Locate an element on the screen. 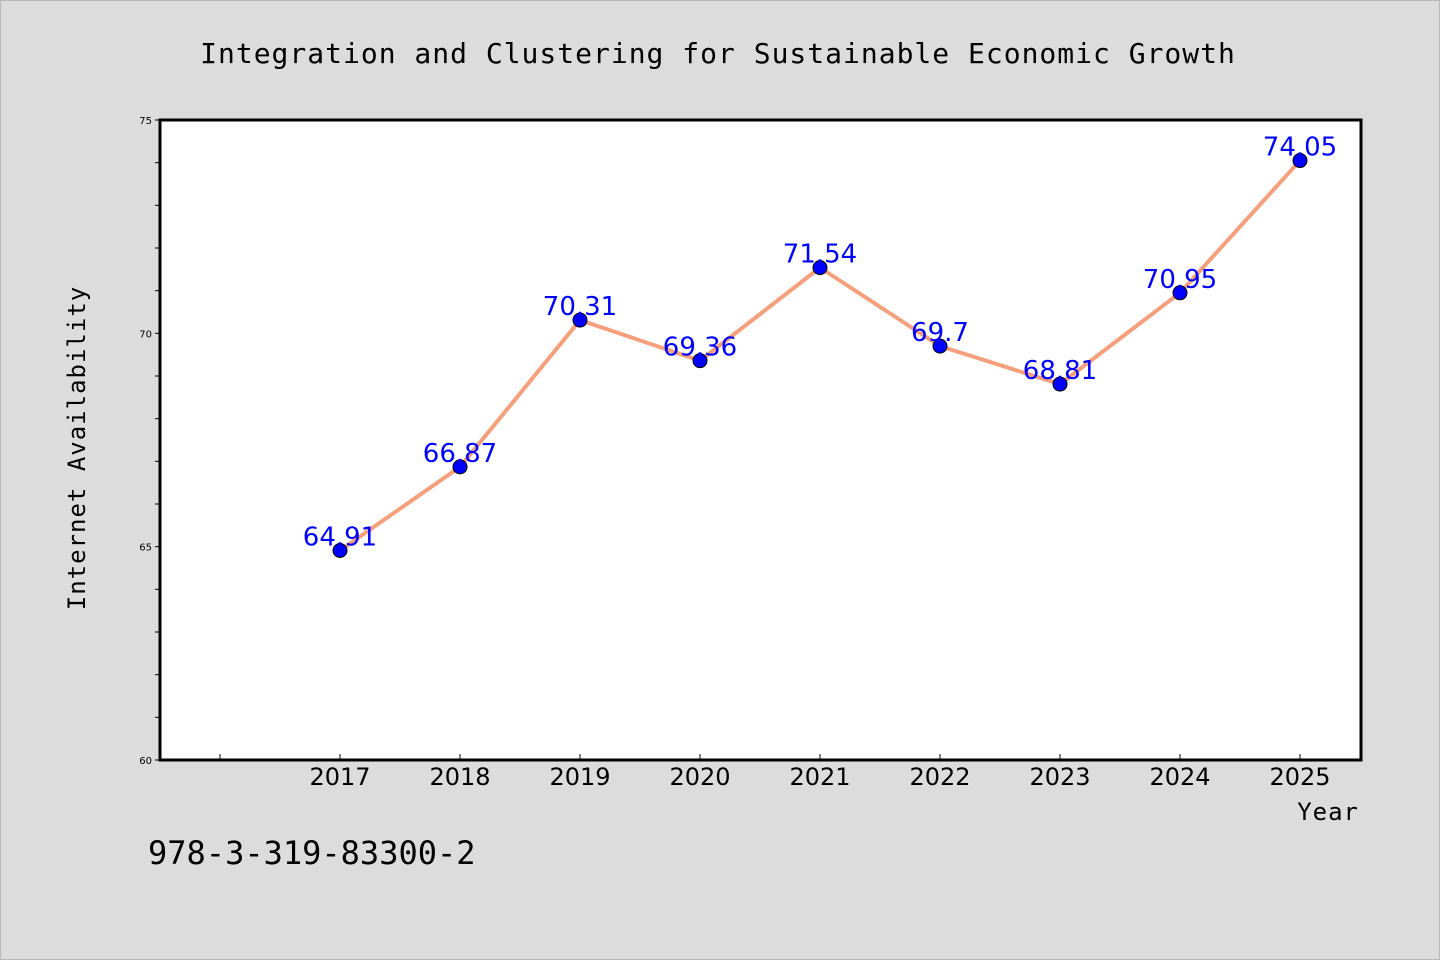 Image resolution: width=1440 pixels, height=960 pixels. isbn-text: 978-3-319-83300-2 is located at coordinates (312, 853).